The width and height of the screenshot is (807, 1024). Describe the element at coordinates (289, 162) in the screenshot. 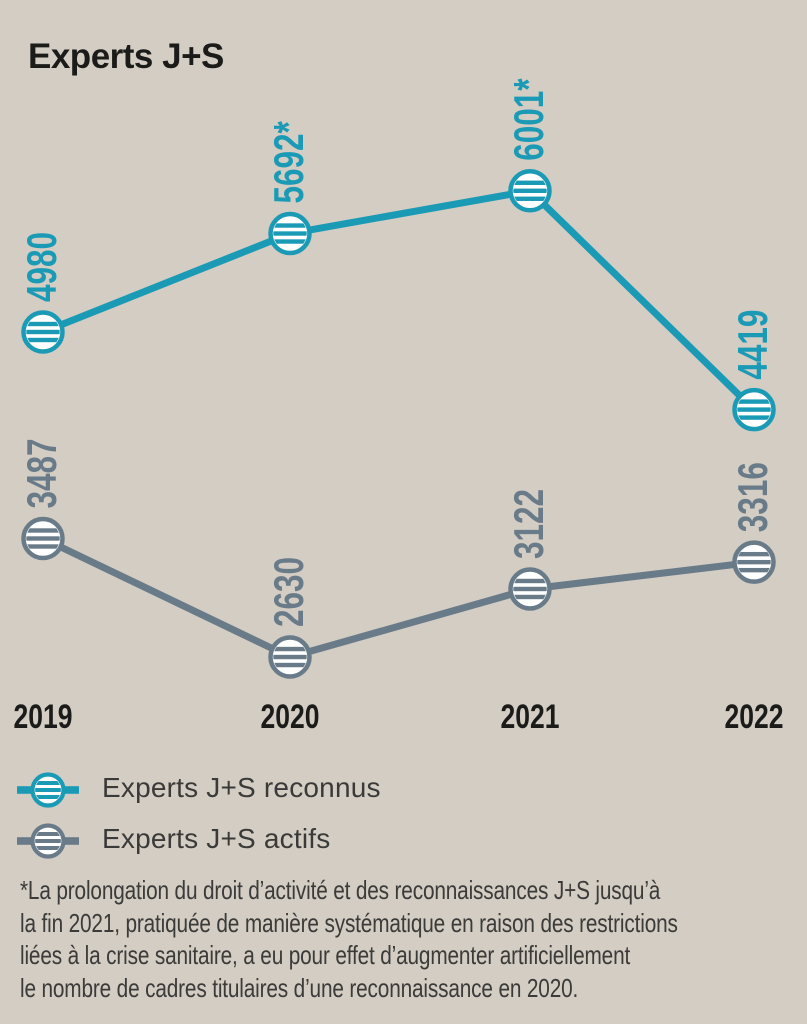

I see `value-label: 5692*` at that location.